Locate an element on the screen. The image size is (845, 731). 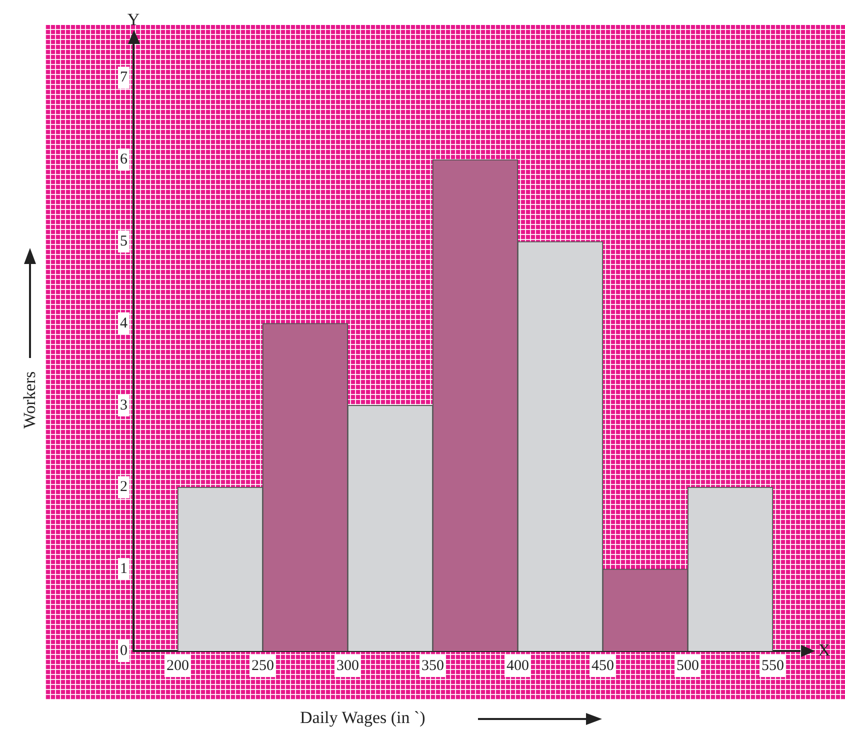
x-tick-label: 550 is located at coordinates (773, 666).